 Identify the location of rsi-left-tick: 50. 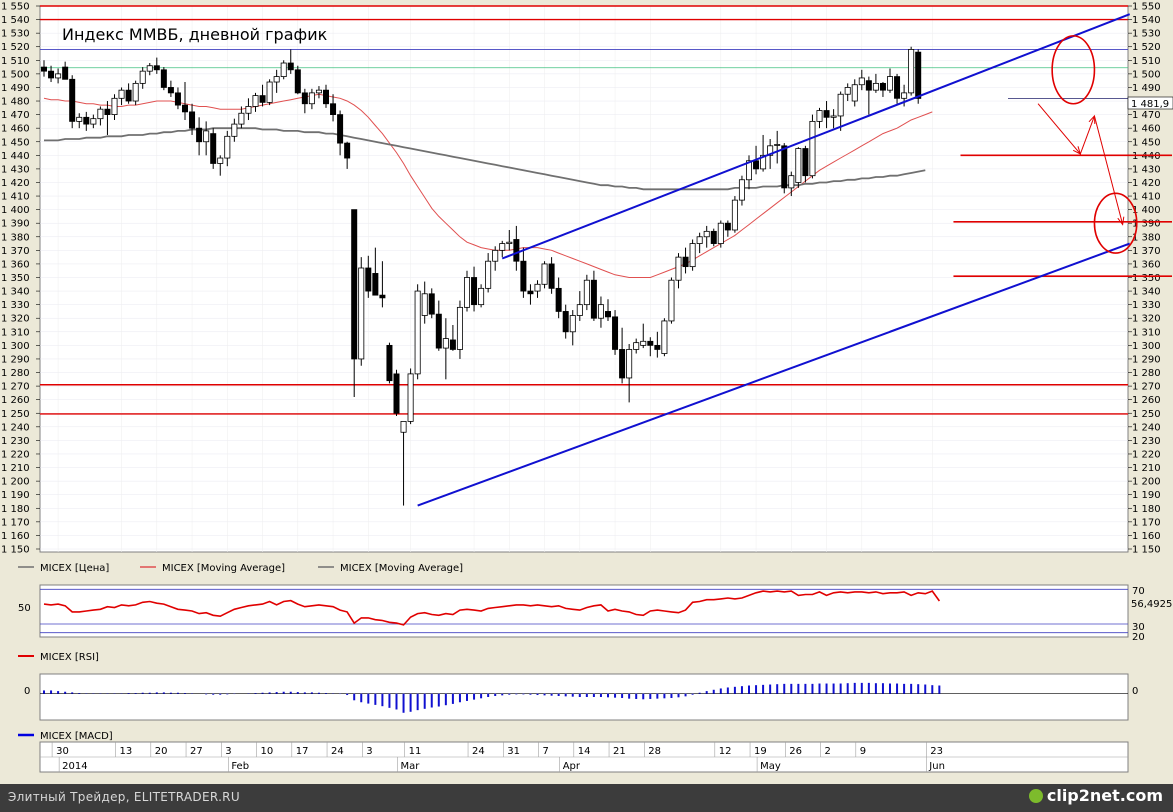
(24, 608).